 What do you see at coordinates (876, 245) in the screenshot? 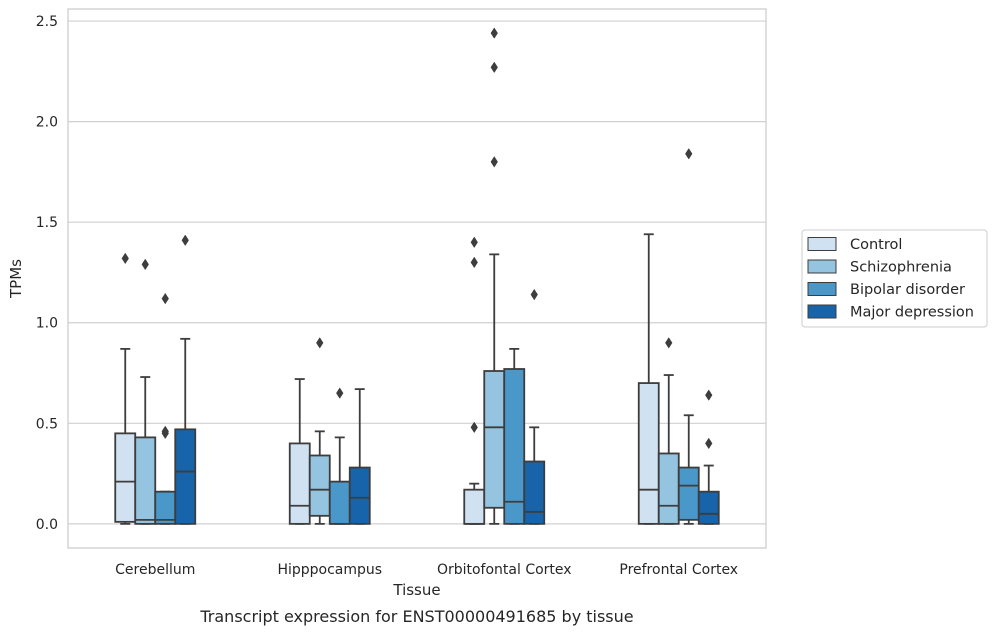
I see `legend-label: Control` at bounding box center [876, 245].